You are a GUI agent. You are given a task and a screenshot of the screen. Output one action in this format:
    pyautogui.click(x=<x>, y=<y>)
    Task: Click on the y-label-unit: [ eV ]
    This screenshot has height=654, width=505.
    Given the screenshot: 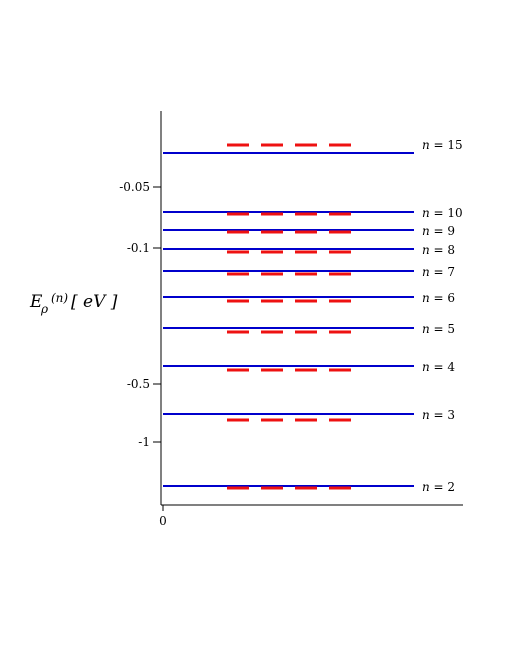 What is the action you would take?
    pyautogui.click(x=94, y=302)
    